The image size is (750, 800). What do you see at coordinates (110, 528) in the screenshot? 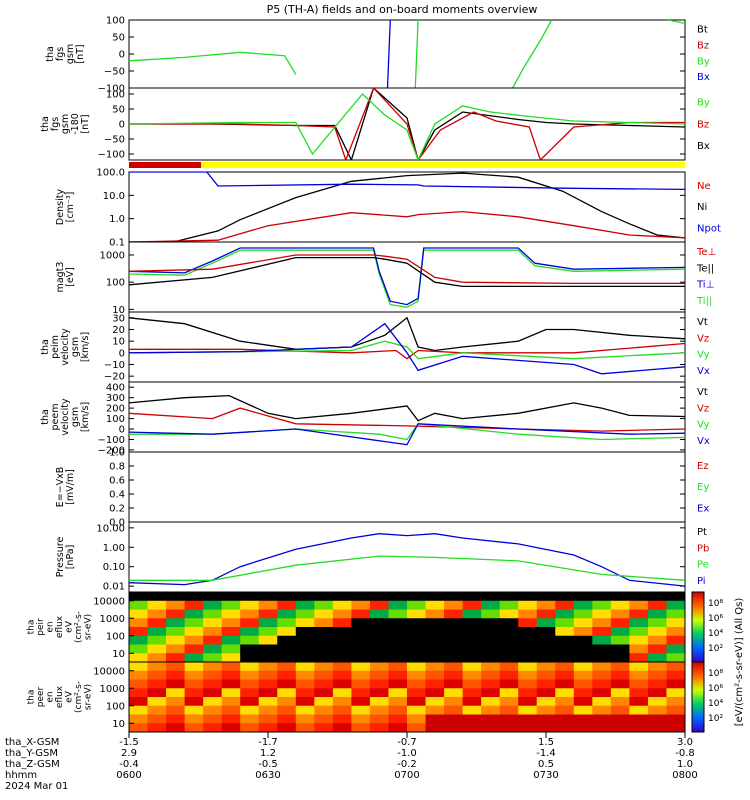
I see `y-tick-label: 10.00` at bounding box center [110, 528].